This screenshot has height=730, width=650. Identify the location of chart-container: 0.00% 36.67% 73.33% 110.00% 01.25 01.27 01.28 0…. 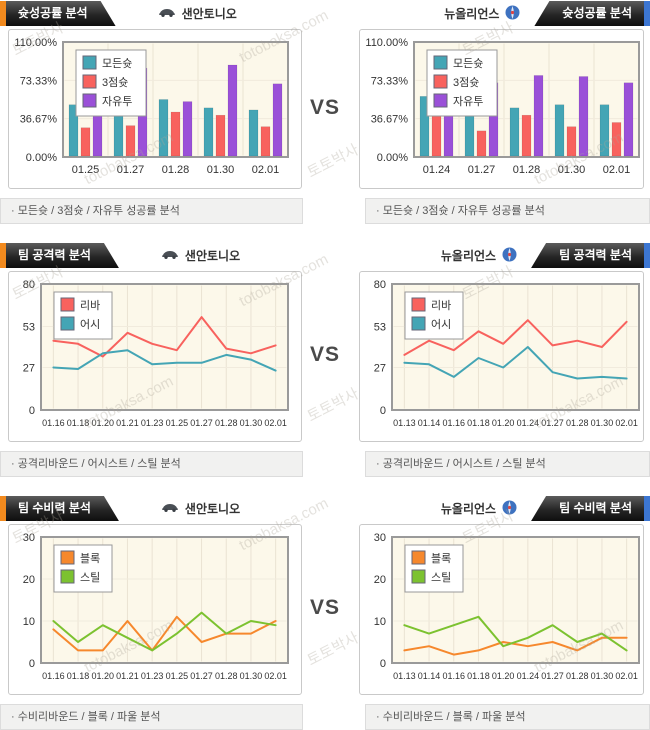
(155, 109).